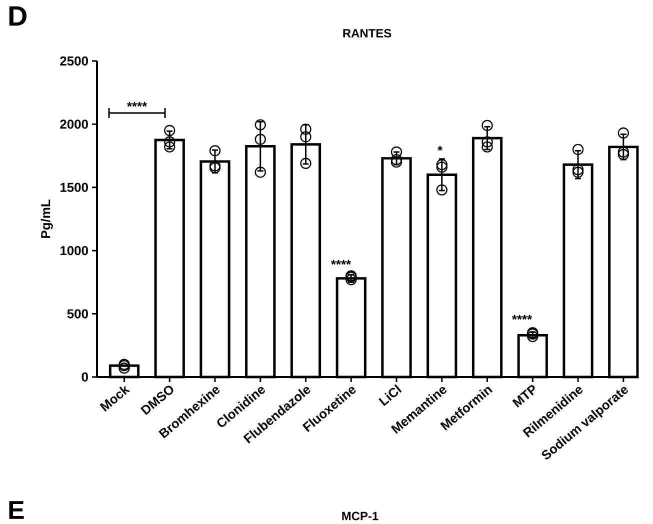  What do you see at coordinates (74, 251) in the screenshot?
I see `y-tick-label: 1000` at bounding box center [74, 251].